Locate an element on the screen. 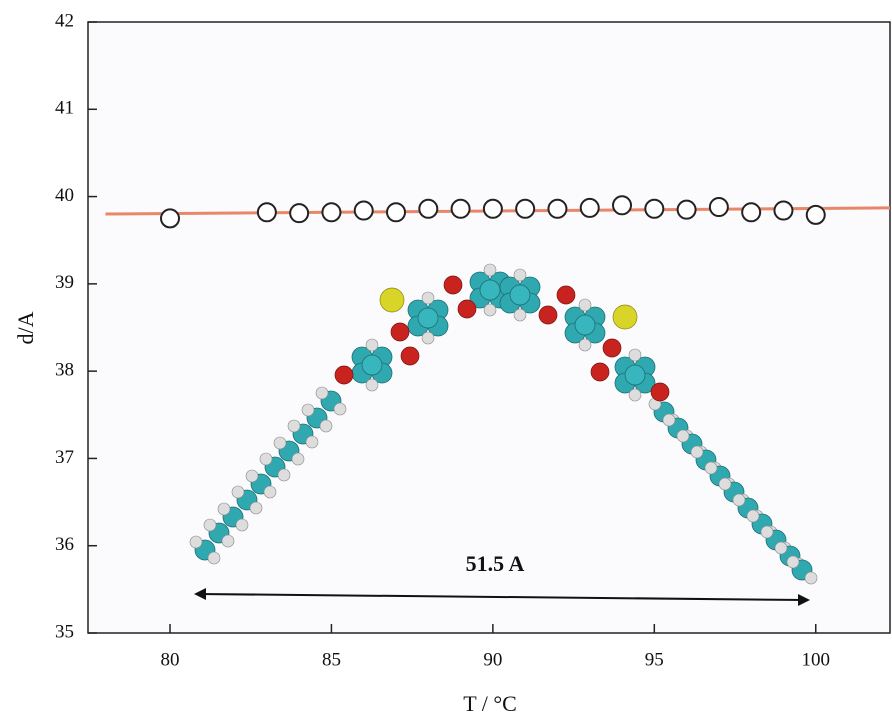 Image resolution: width=892 pixels, height=723 pixels. x-tick-label: 100 is located at coordinates (815, 659).